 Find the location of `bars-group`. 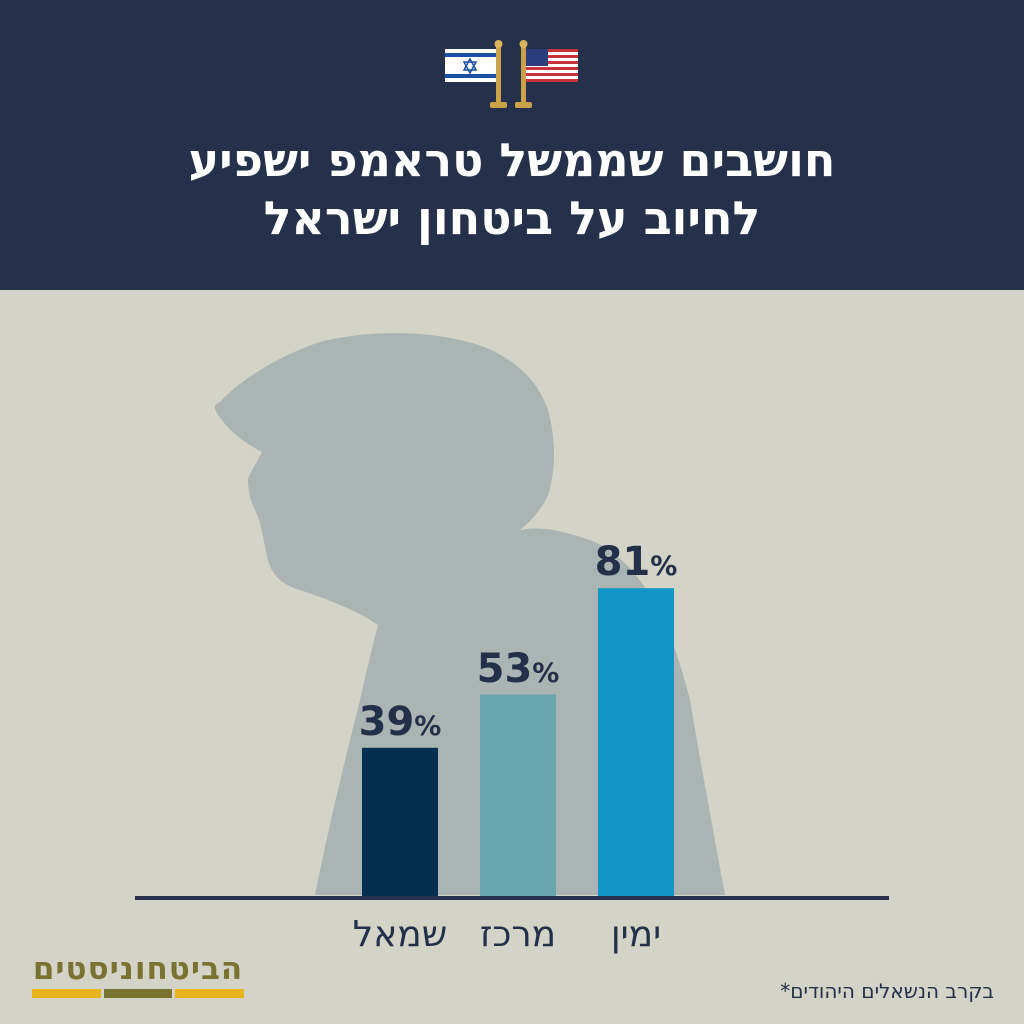

bars-group is located at coordinates (518, 742).